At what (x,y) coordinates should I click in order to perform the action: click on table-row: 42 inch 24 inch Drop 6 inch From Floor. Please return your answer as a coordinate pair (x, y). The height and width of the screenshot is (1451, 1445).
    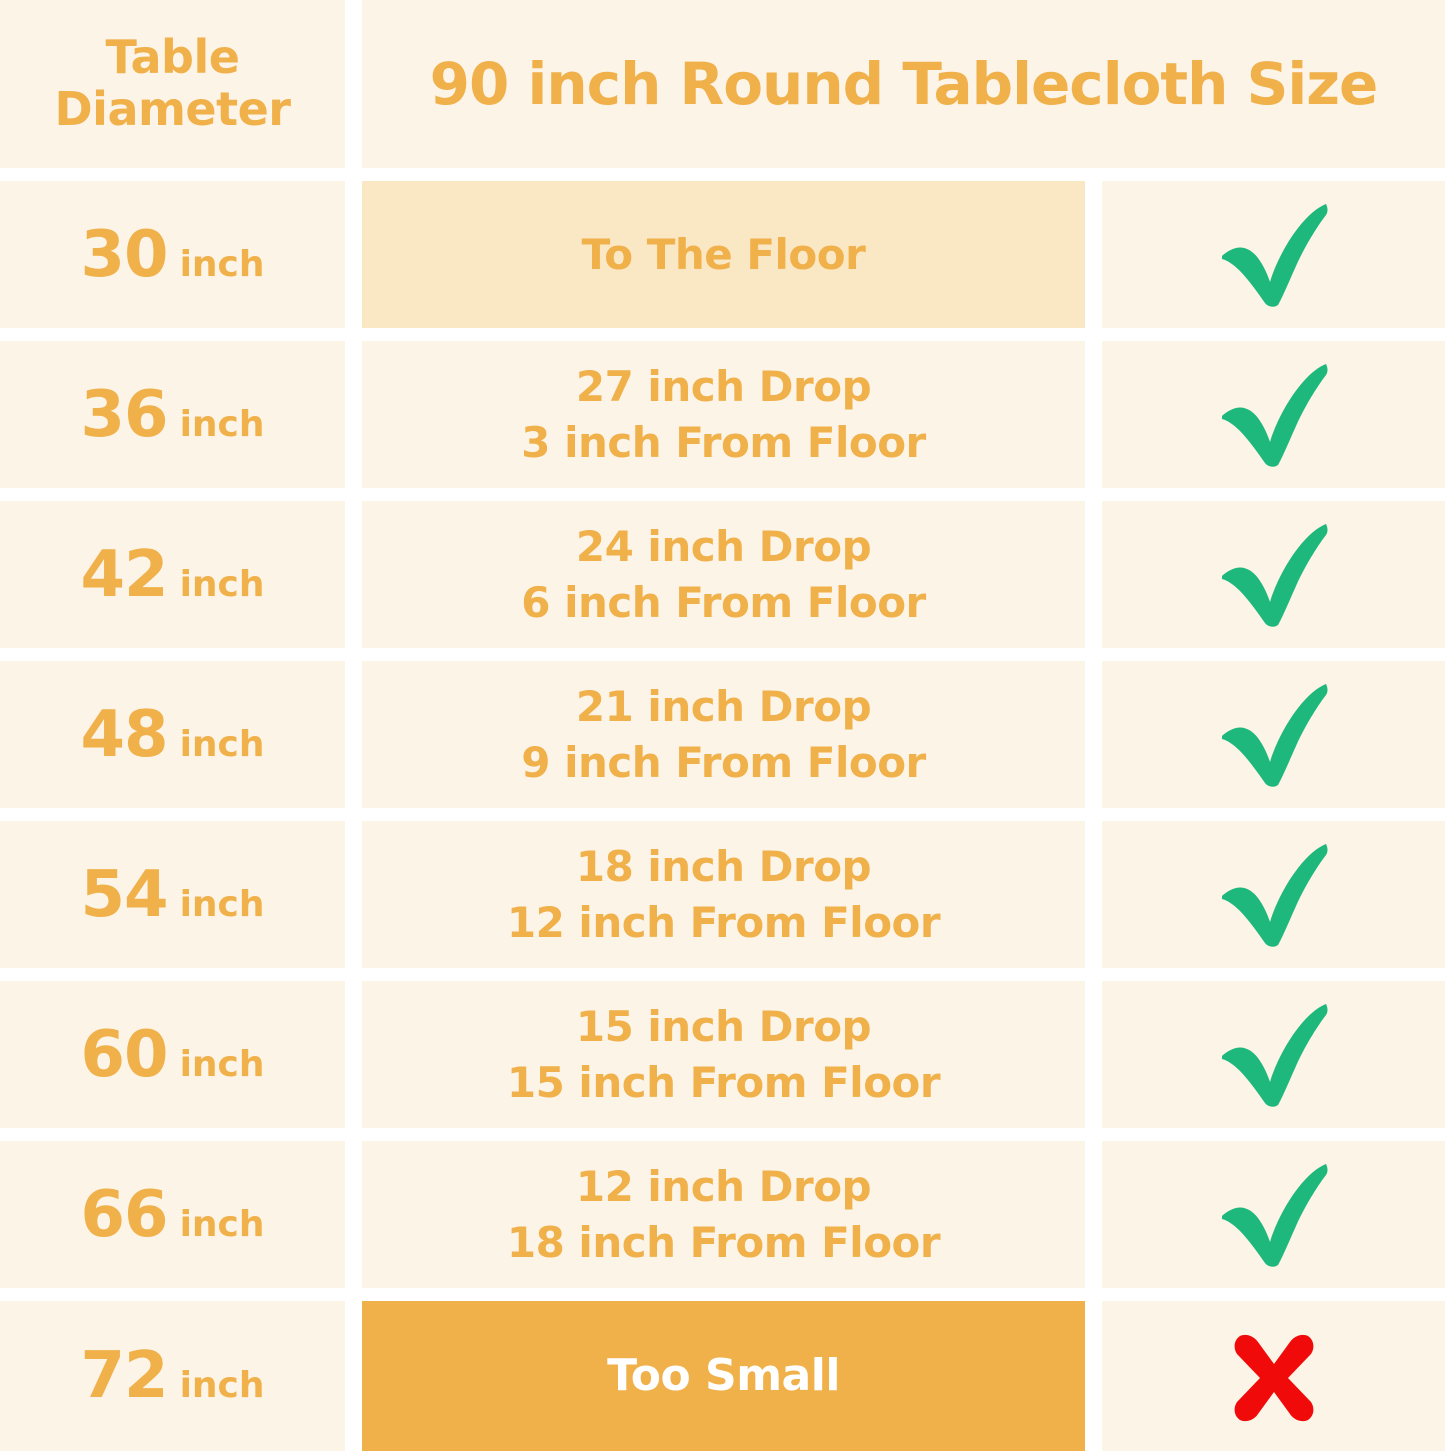
    Looking at the image, I should click on (722, 574).